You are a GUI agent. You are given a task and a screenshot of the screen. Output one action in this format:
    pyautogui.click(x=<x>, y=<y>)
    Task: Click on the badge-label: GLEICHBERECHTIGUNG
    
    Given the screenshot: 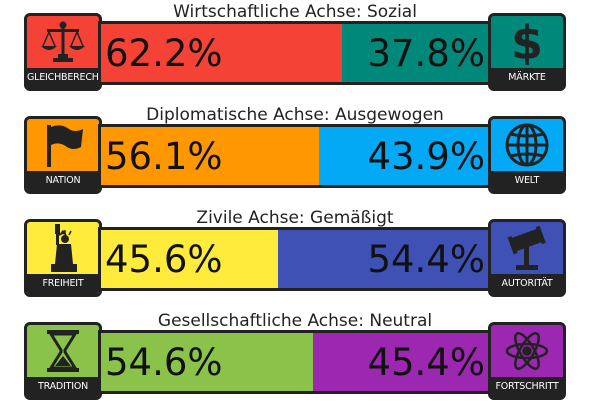 What is the action you would take?
    pyautogui.click(x=63, y=78)
    